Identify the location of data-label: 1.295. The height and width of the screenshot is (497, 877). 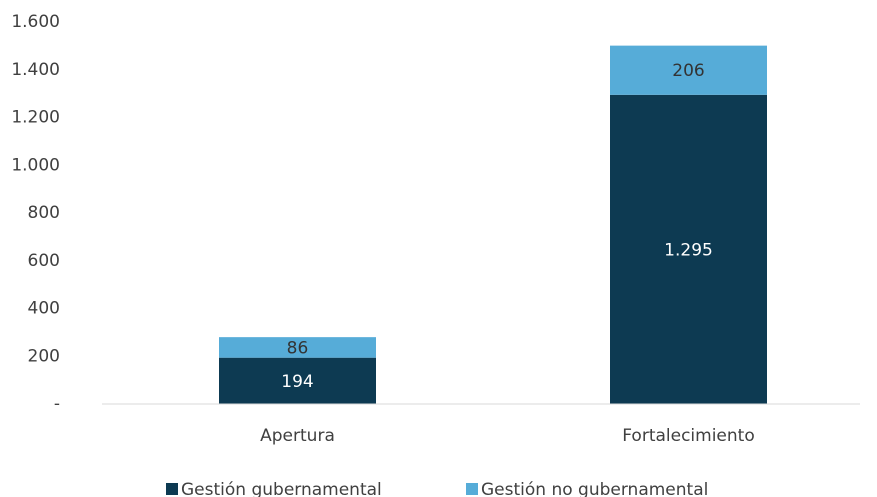
(688, 250).